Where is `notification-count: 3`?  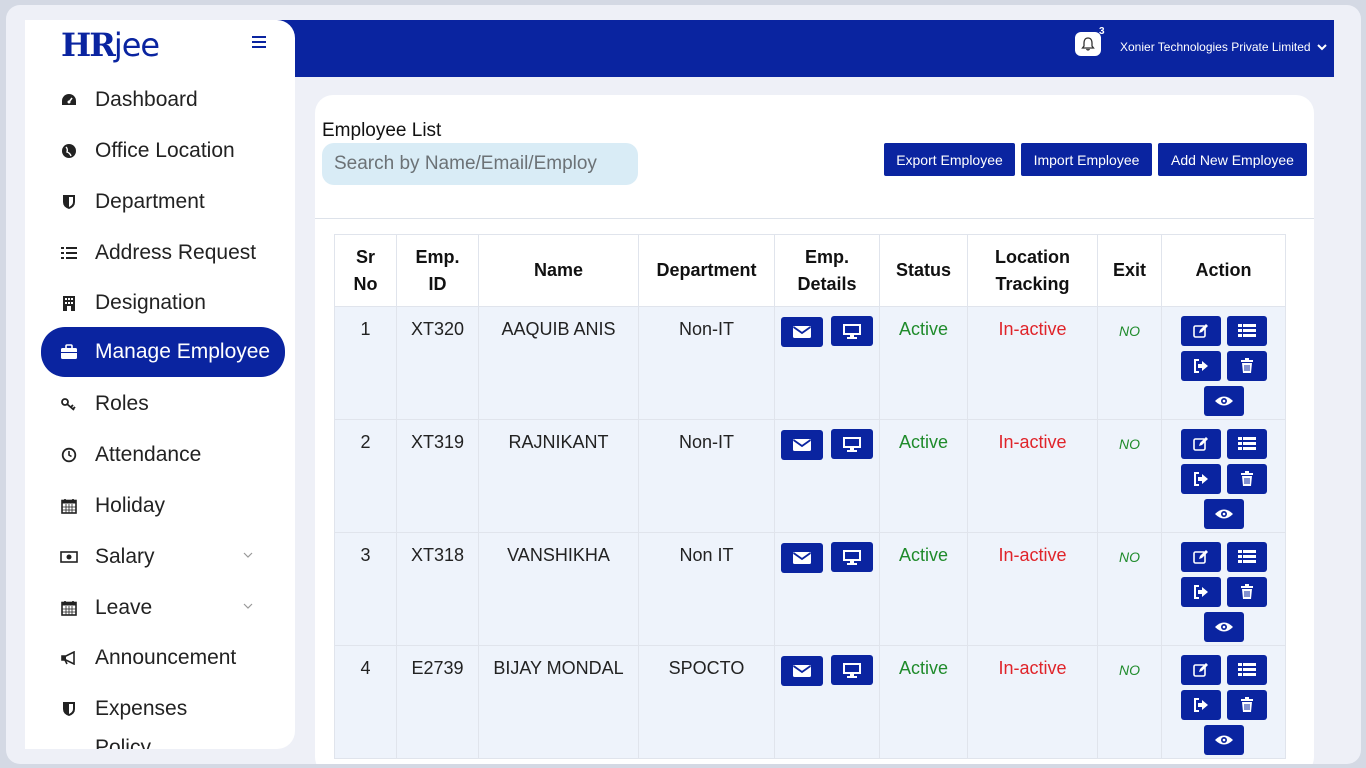 notification-count: 3 is located at coordinates (1102, 31).